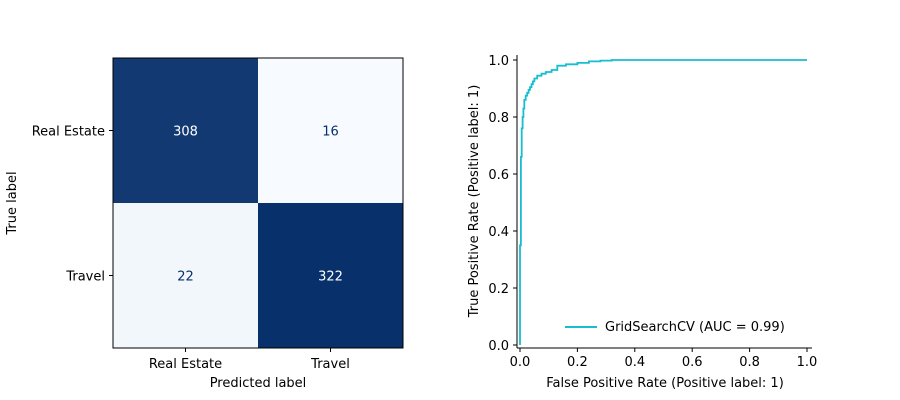 The image size is (900, 400). I want to click on roc-legend: GridSearchCV (AUC = 0.99), so click(675, 327).